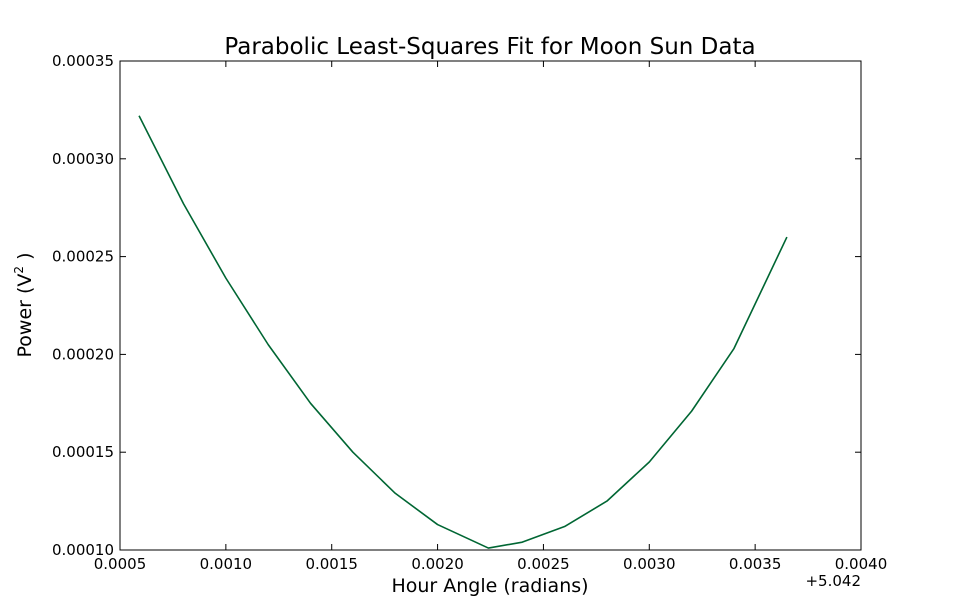 The height and width of the screenshot is (612, 957). I want to click on x-tick-label: 0.0015, so click(331, 564).